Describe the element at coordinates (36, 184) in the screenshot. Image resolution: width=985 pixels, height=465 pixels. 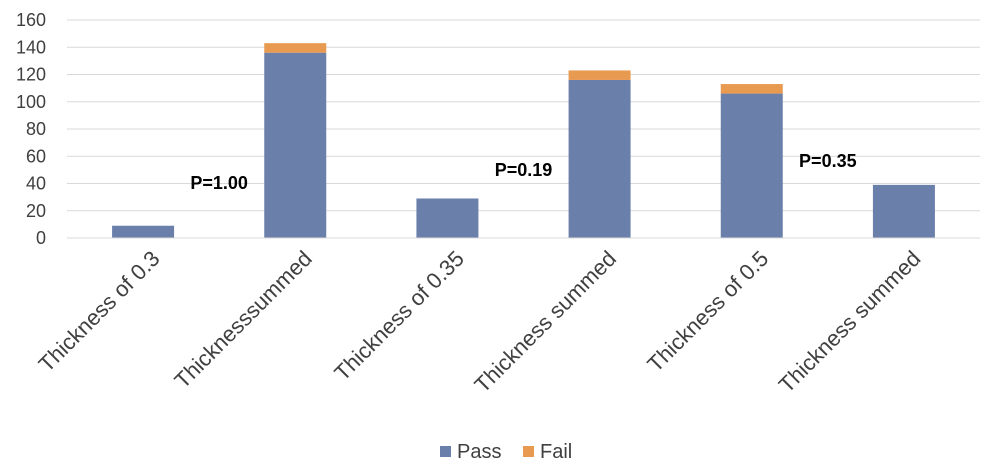
I see `y-tick-label: 40` at that location.